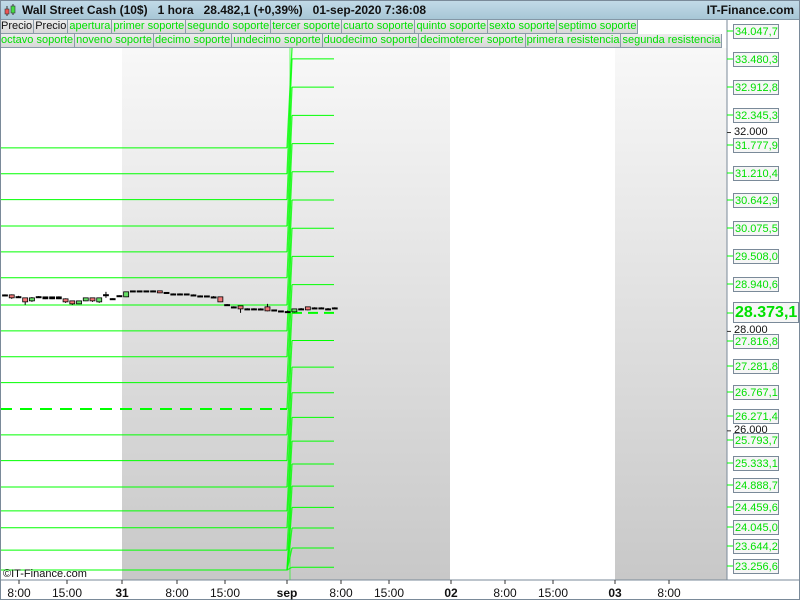  Describe the element at coordinates (307, 27) in the screenshot. I see `legend-item: tercer soporte` at that location.